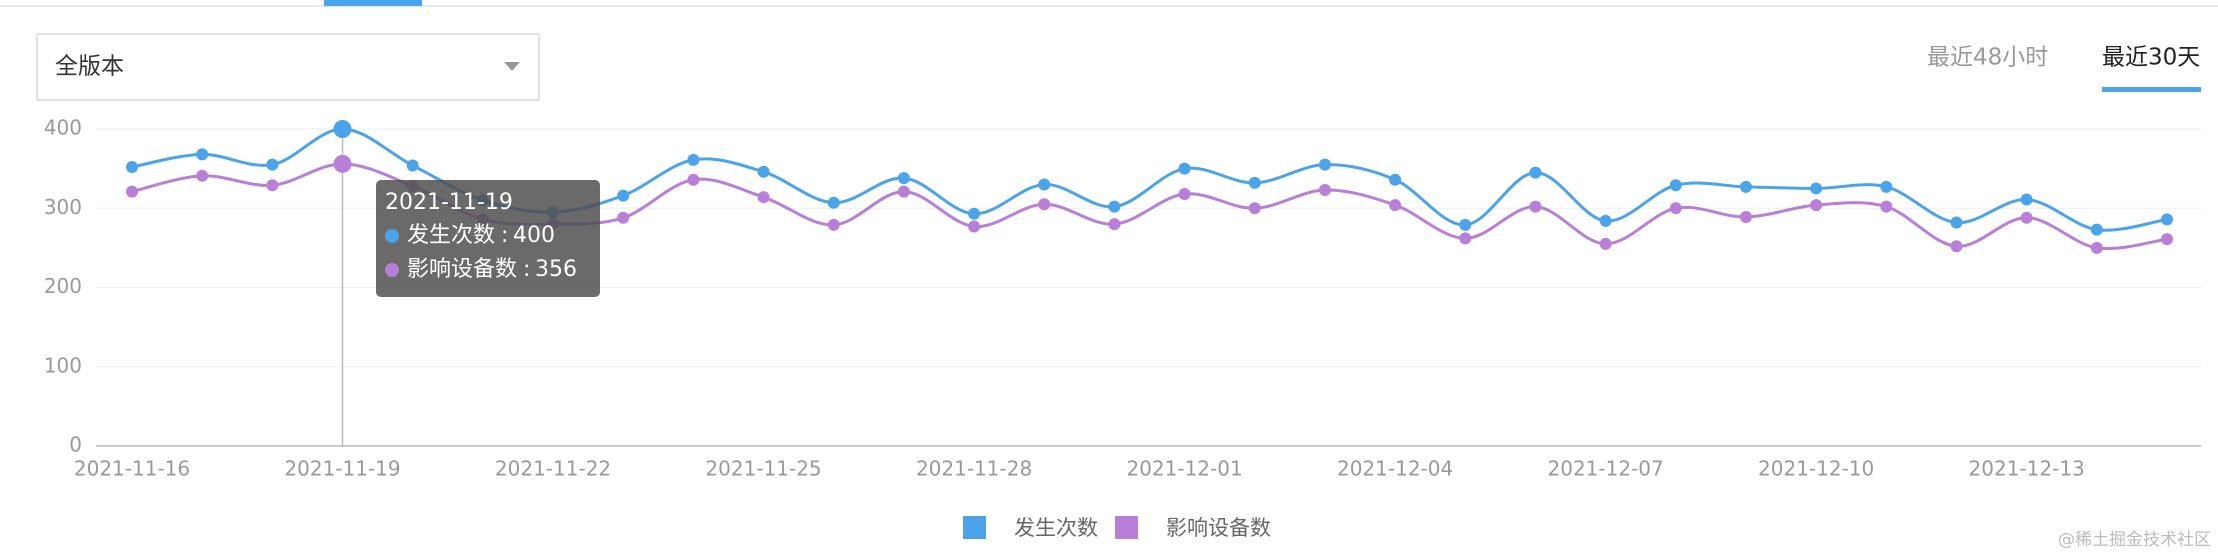 The image size is (2218, 558). What do you see at coordinates (63, 365) in the screenshot?
I see `y-tick-label: 100` at bounding box center [63, 365].